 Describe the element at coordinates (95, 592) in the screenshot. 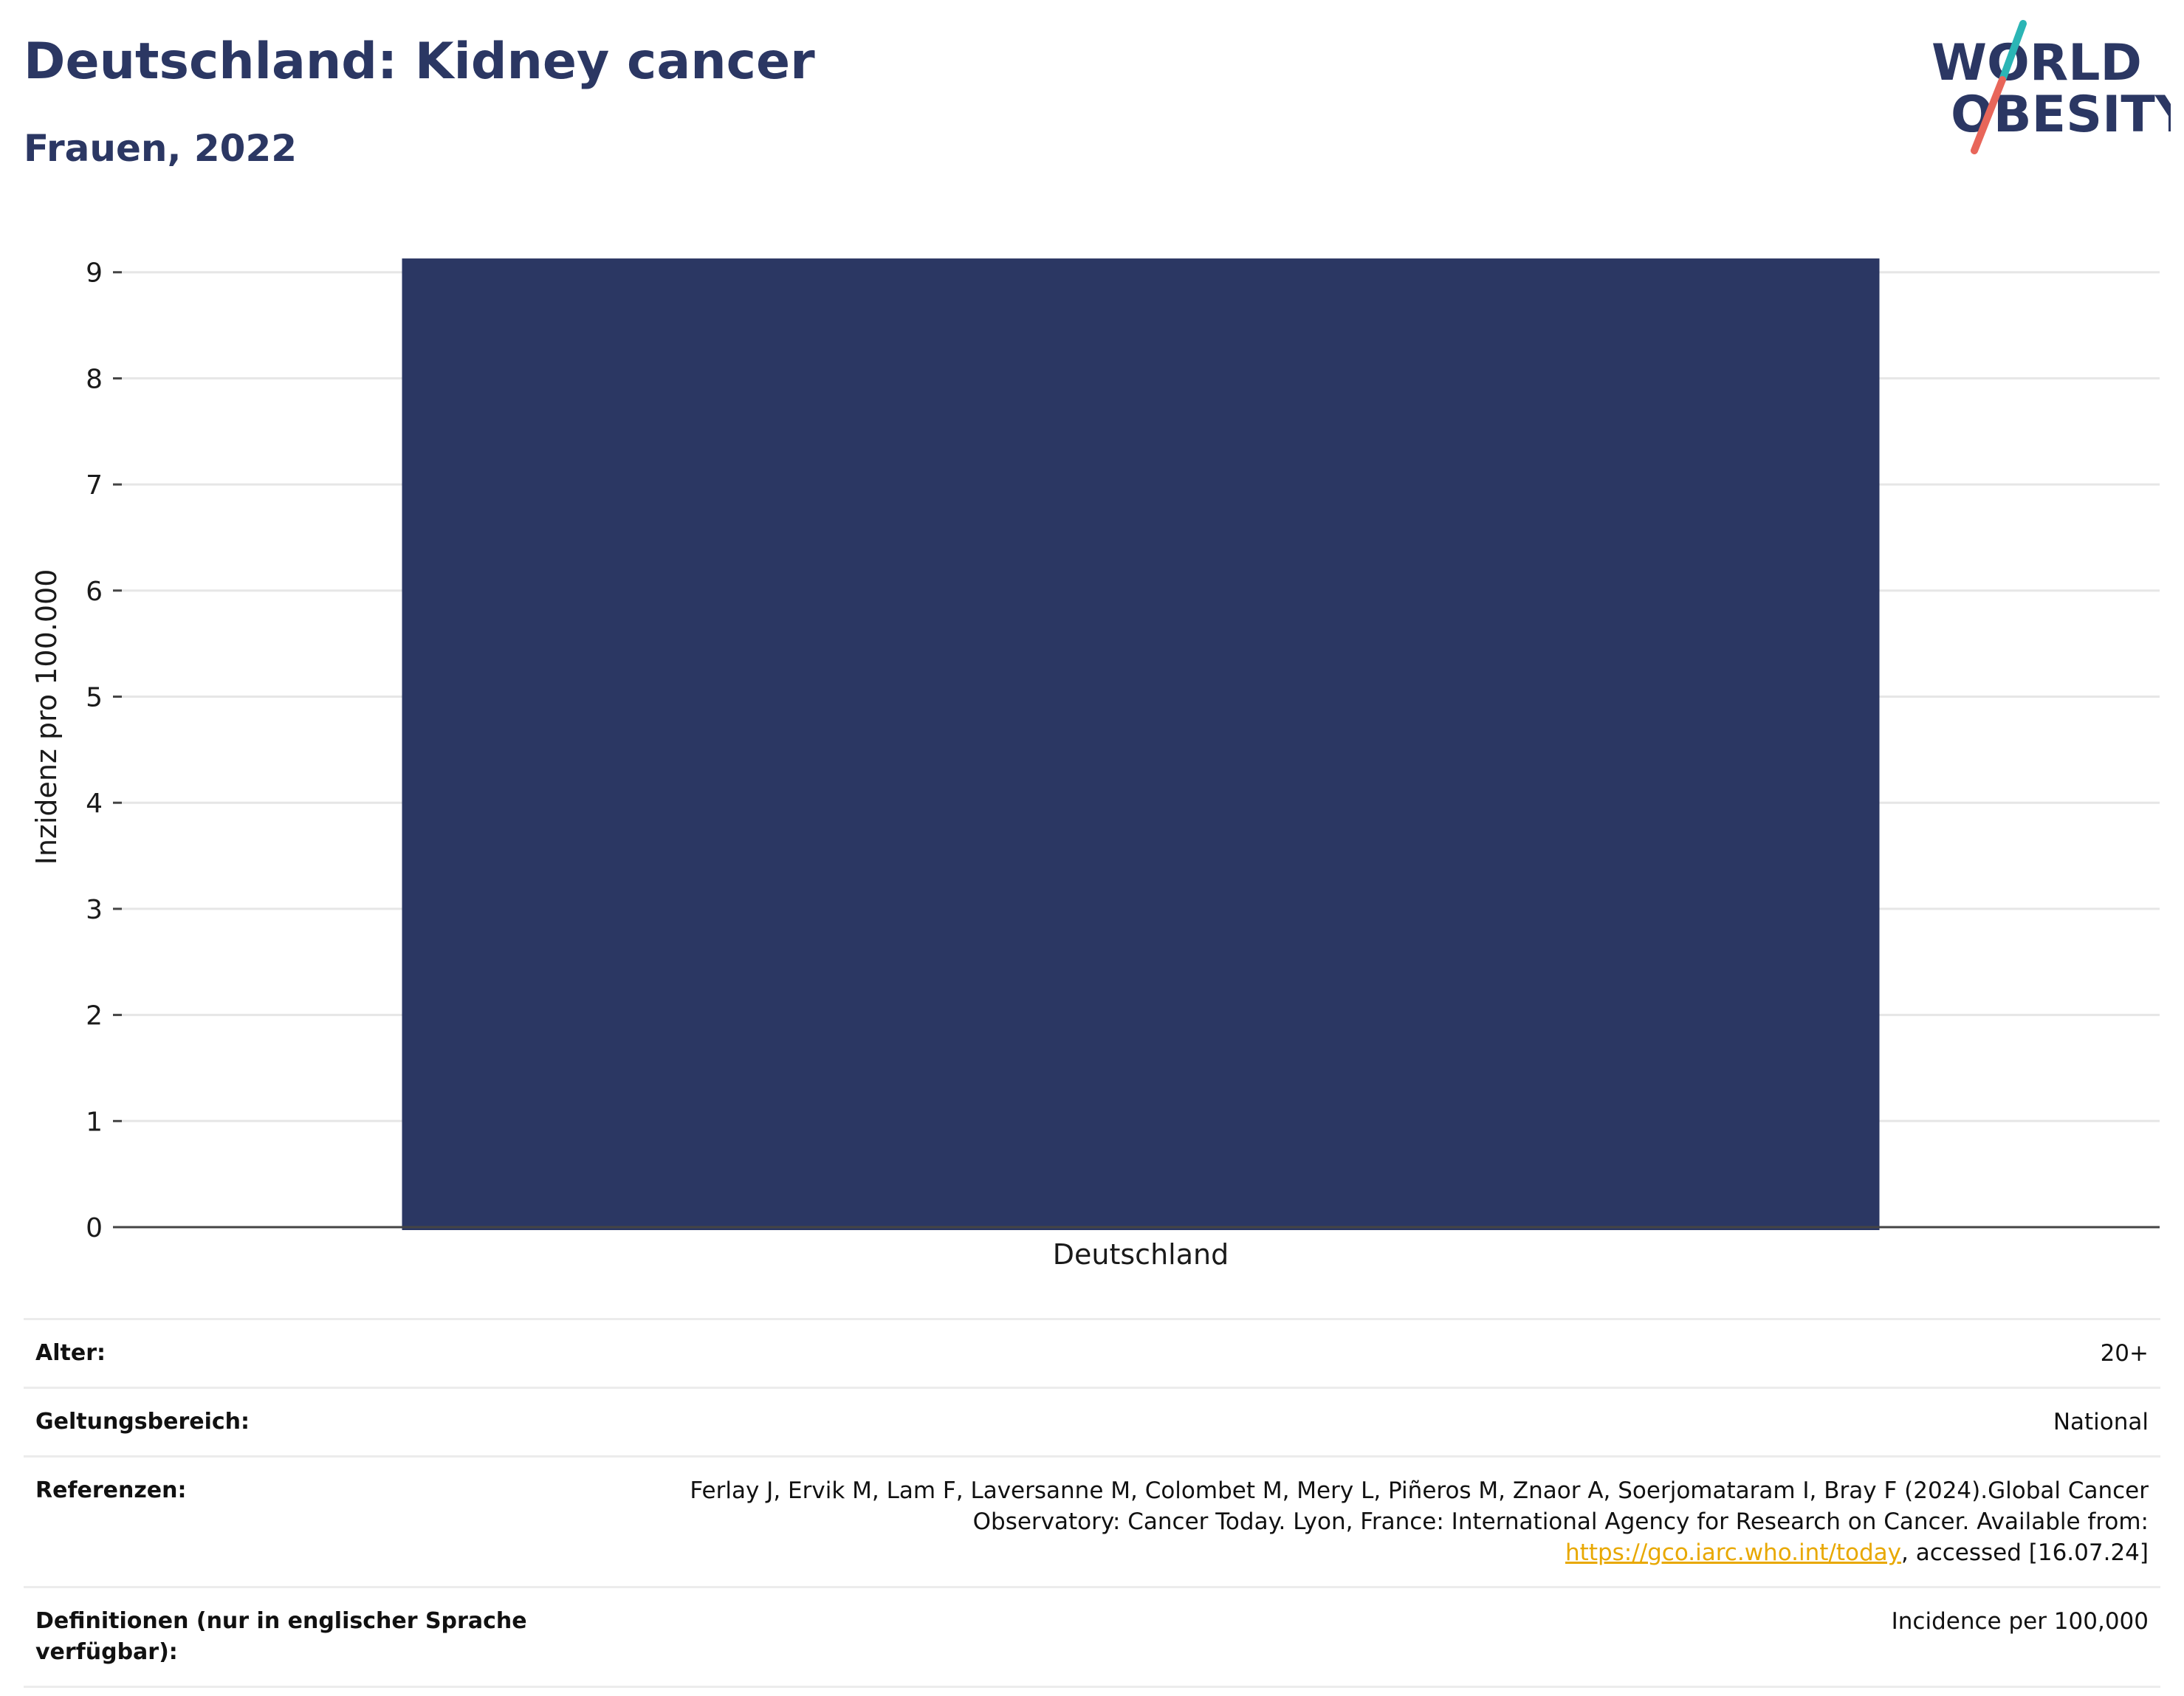

I see `y-tick-label: 6` at that location.